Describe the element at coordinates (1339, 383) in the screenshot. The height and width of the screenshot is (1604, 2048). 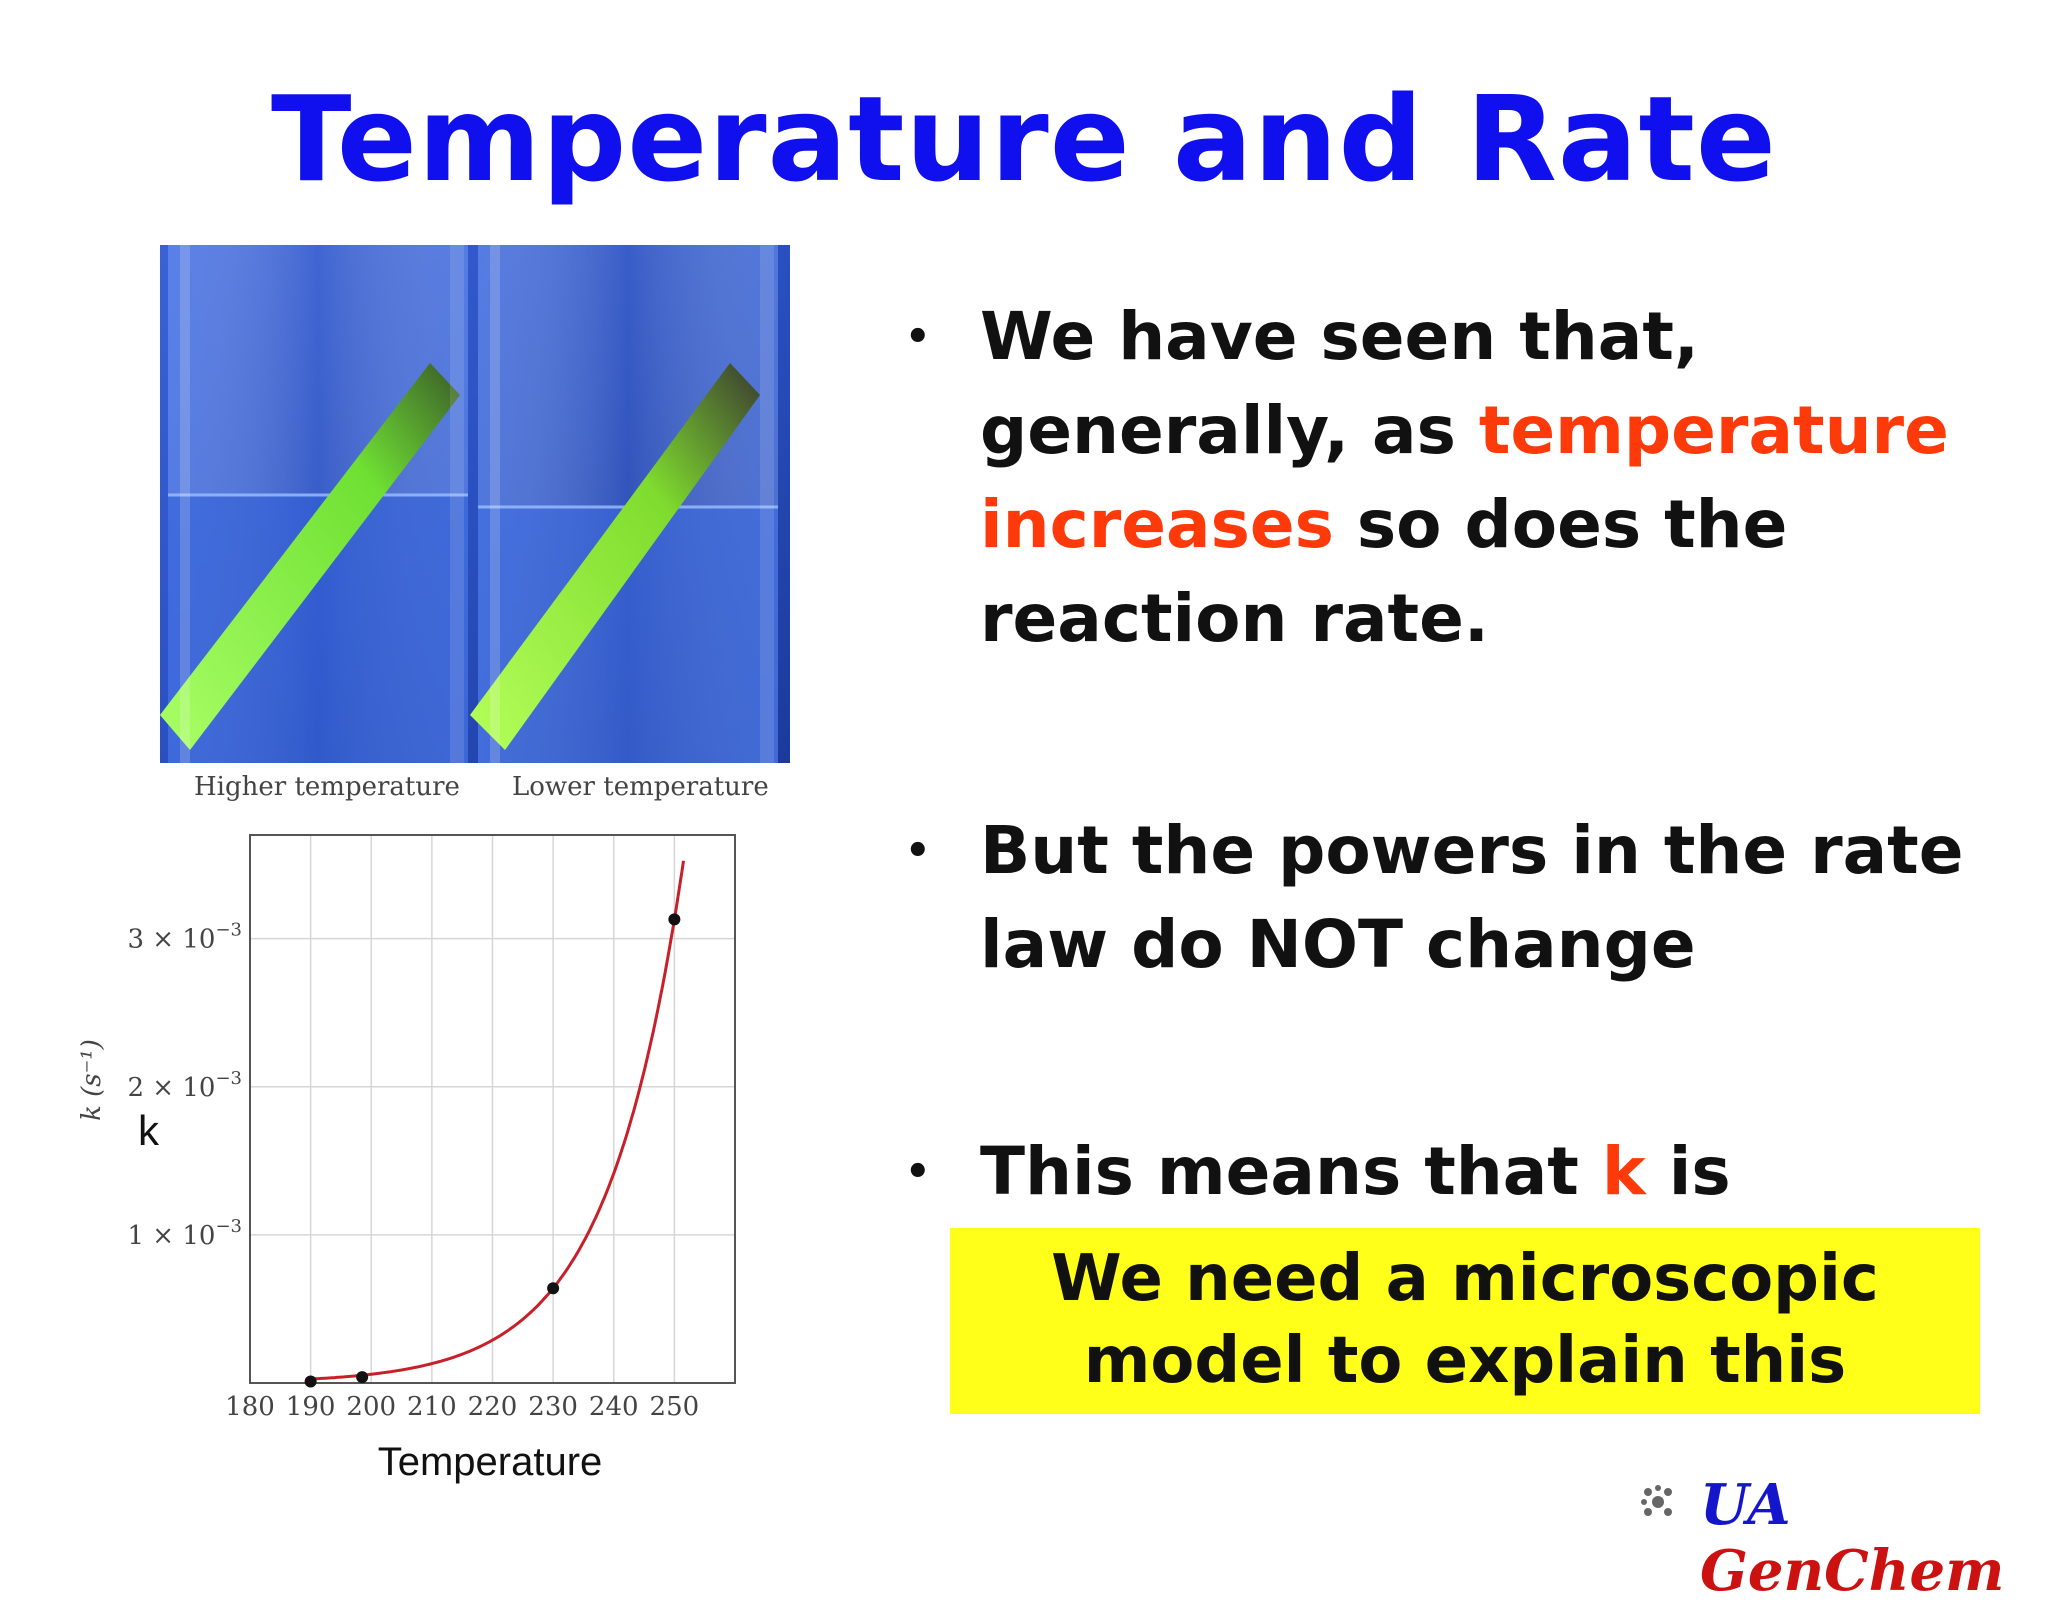
I see `bullet-text: We have seen that, generally, as` at that location.